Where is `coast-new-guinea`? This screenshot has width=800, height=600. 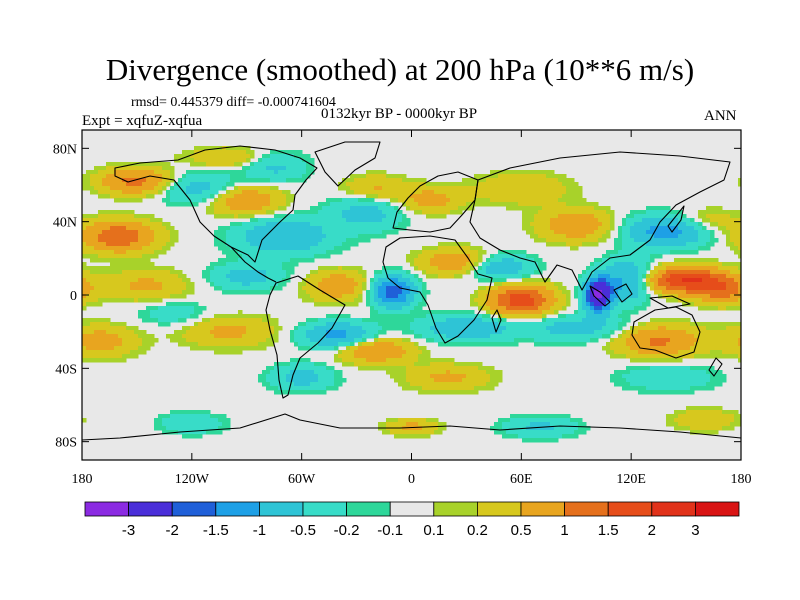
coast-new-guinea is located at coordinates (670, 302).